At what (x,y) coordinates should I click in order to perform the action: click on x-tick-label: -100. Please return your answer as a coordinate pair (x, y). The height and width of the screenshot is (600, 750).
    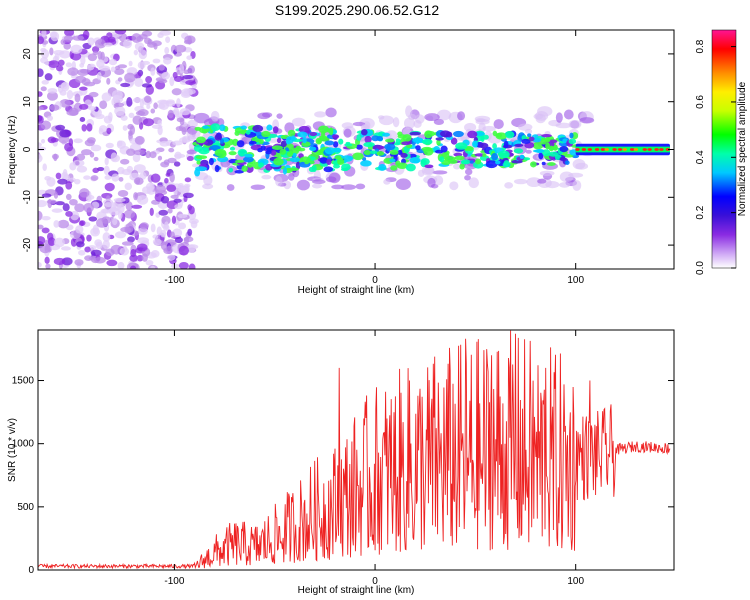
    Looking at the image, I should click on (174, 280).